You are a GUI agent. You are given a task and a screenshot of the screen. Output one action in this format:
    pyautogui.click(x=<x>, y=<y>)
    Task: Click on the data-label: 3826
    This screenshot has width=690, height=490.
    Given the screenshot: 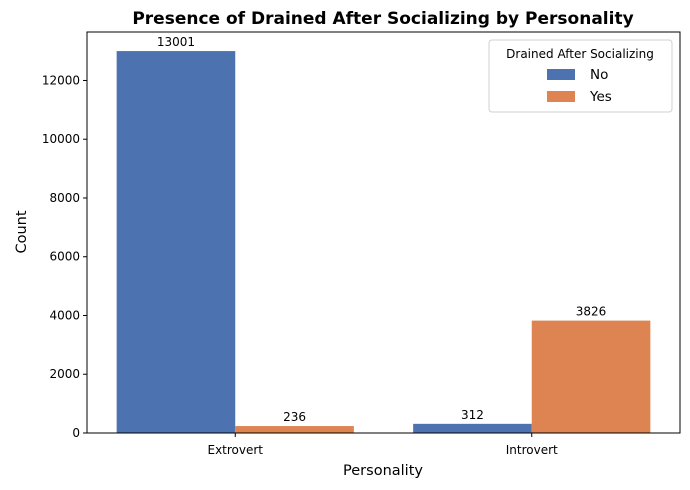 What is the action you would take?
    pyautogui.click(x=591, y=312)
    